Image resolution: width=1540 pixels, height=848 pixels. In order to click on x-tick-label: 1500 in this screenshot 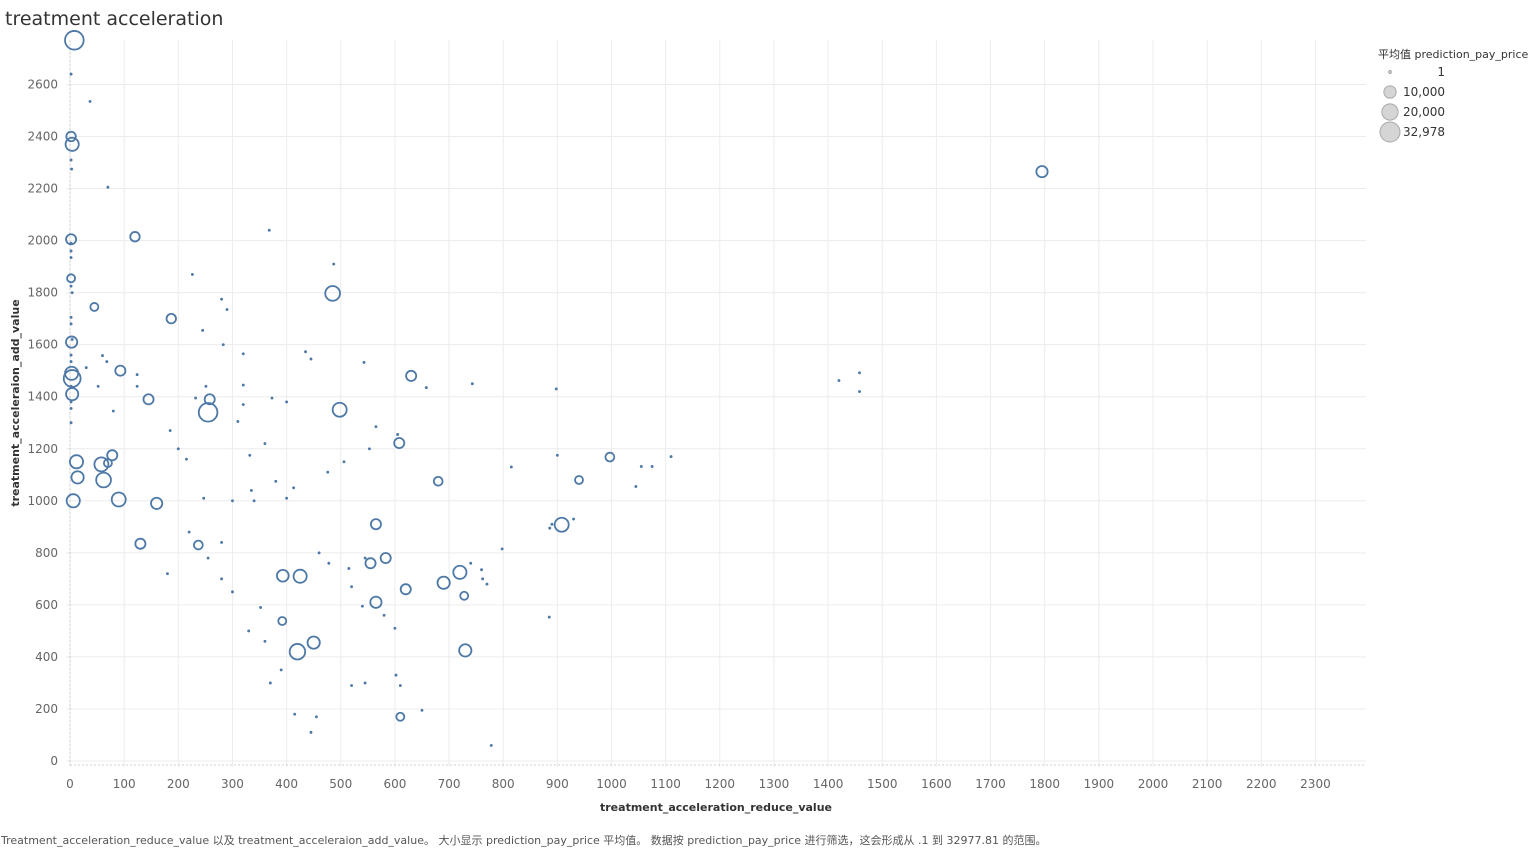, I will do `click(882, 784)`.